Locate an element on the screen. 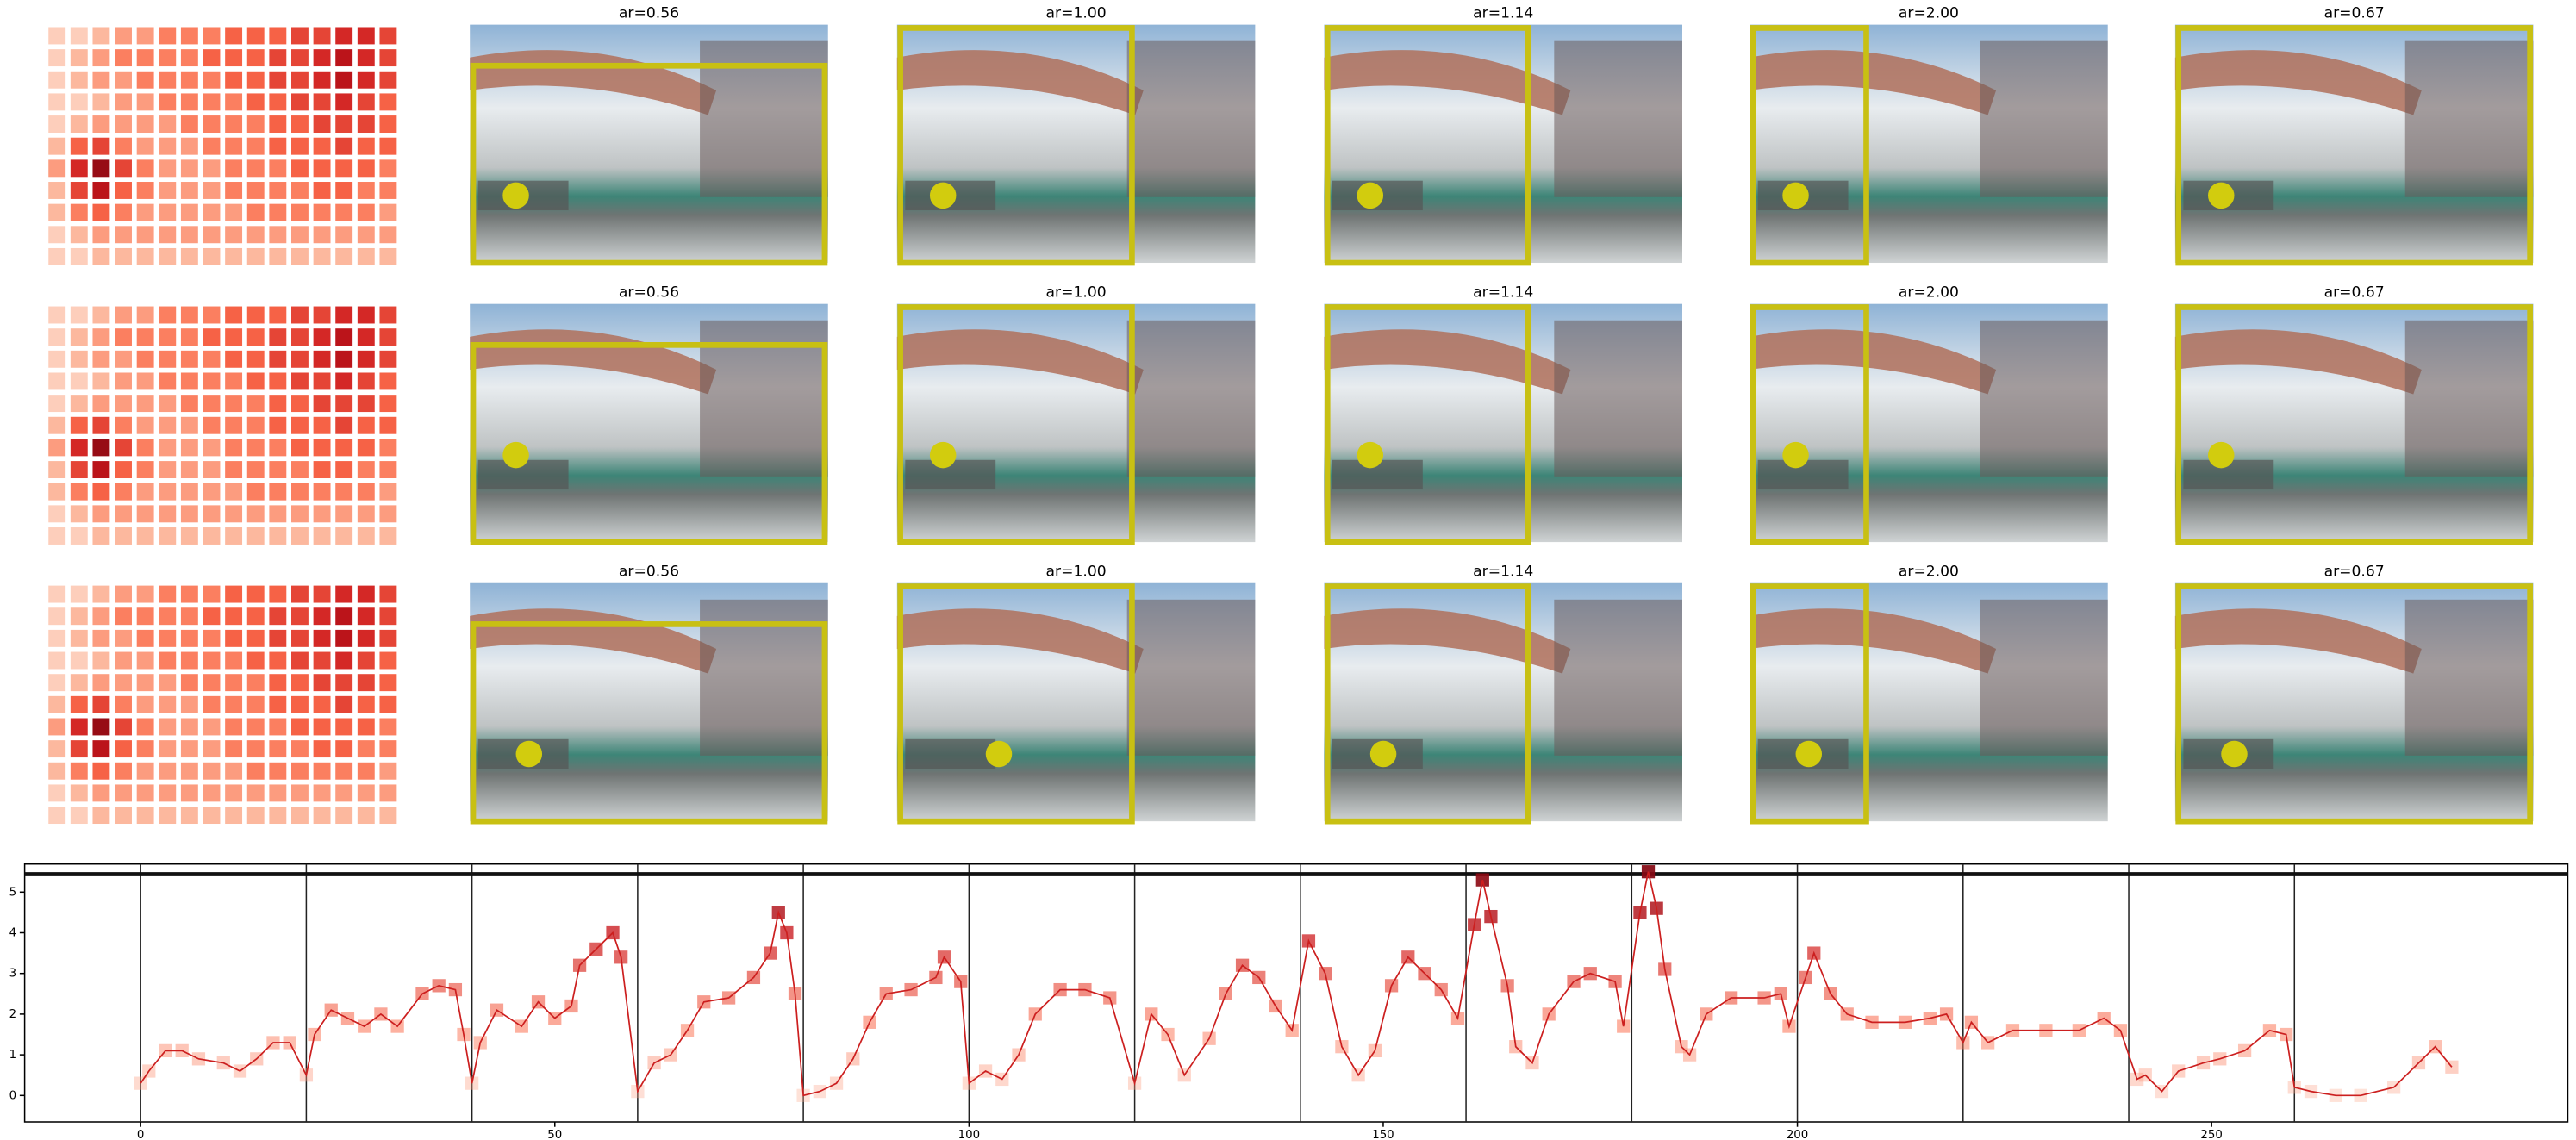 Image resolution: width=2576 pixels, height=1140 pixels. bbox is located at coordinates (2354, 424).